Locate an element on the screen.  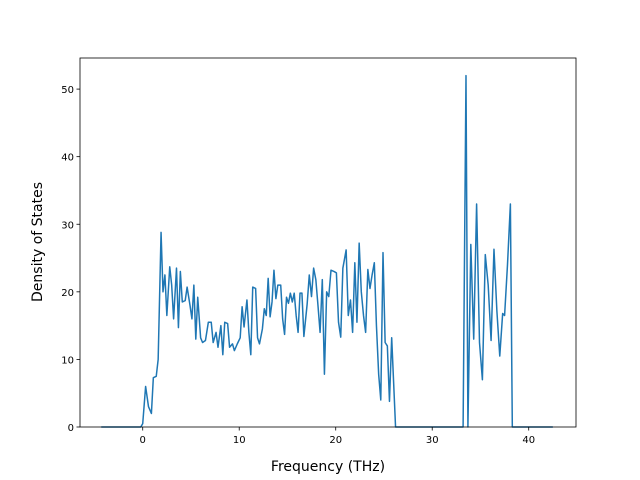
x-axis-label: Frequency (THz) is located at coordinates (328, 467).